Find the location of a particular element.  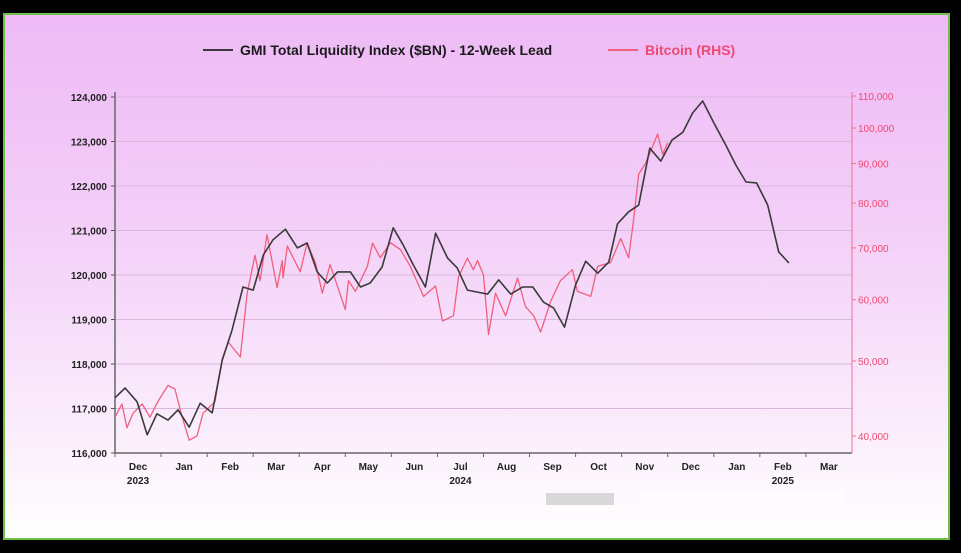

legend-swatch-bitcoin is located at coordinates (623, 50).